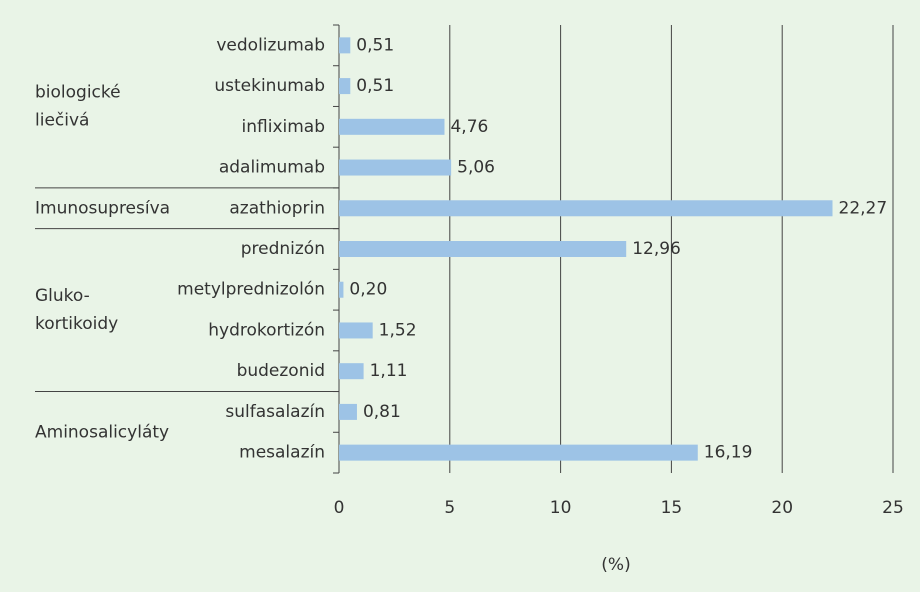  What do you see at coordinates (728, 453) in the screenshot?
I see `value-label: 16,19` at bounding box center [728, 453].